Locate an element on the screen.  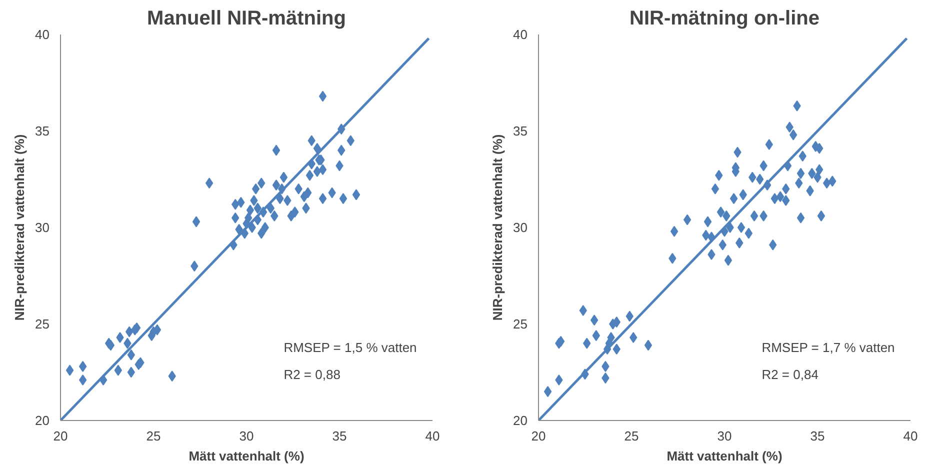
annotation: R2 = 0,84 is located at coordinates (790, 374).